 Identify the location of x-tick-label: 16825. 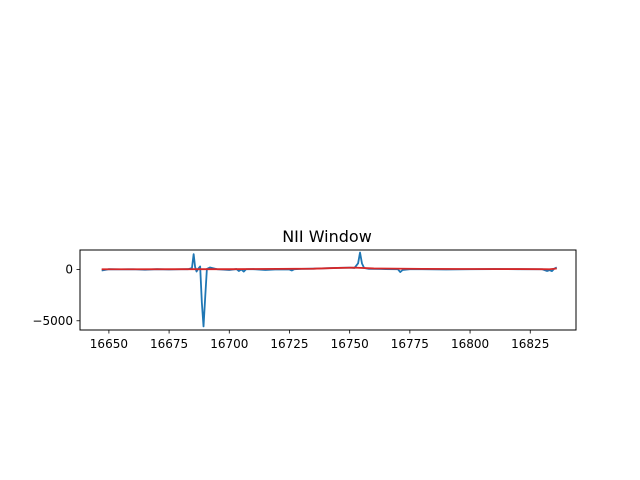
(530, 344).